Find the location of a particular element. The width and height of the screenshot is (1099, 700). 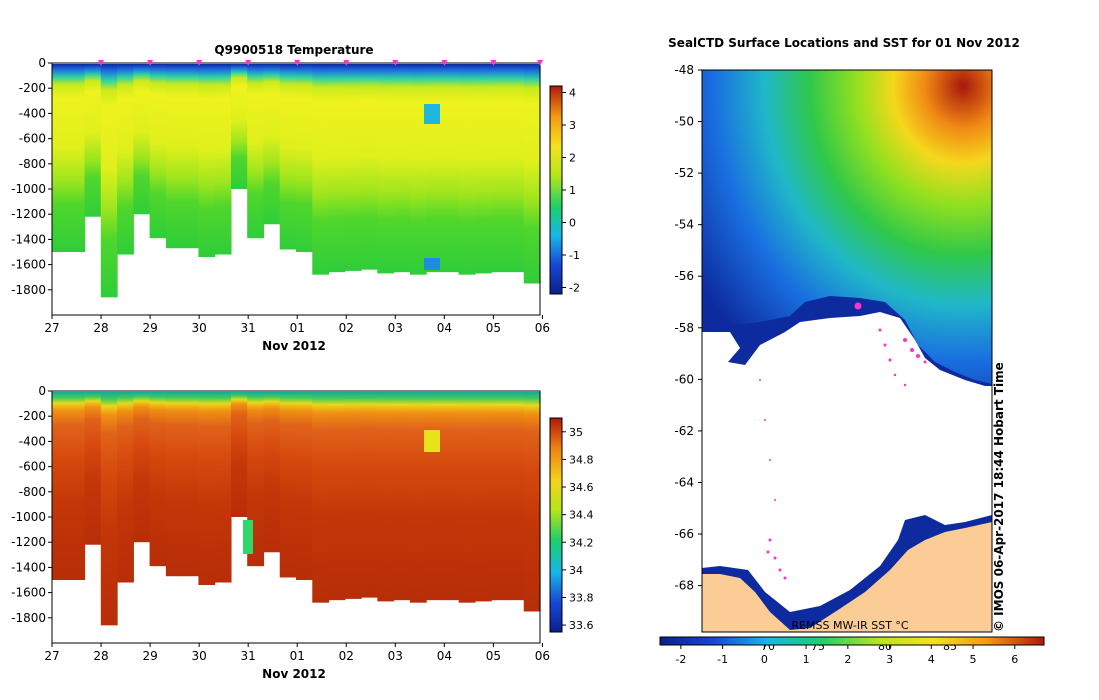

temperature-section-columns is located at coordinates (296, 181).